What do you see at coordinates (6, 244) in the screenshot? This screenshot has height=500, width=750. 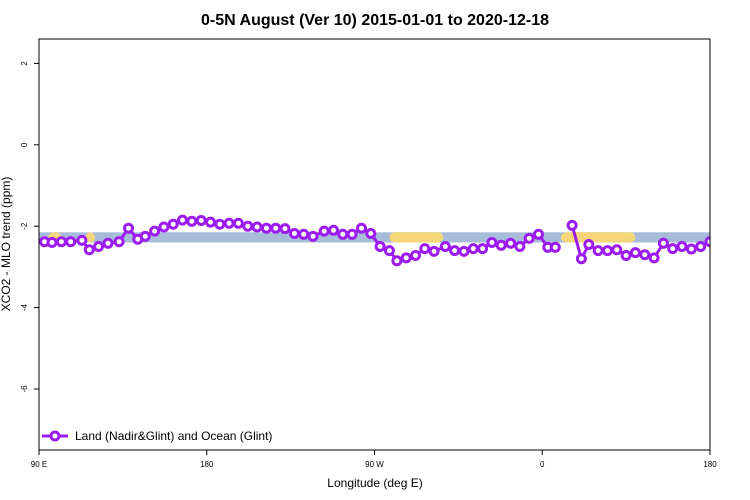 I see `y-axis-label: XCO2 - MLO trend (ppm)` at bounding box center [6, 244].